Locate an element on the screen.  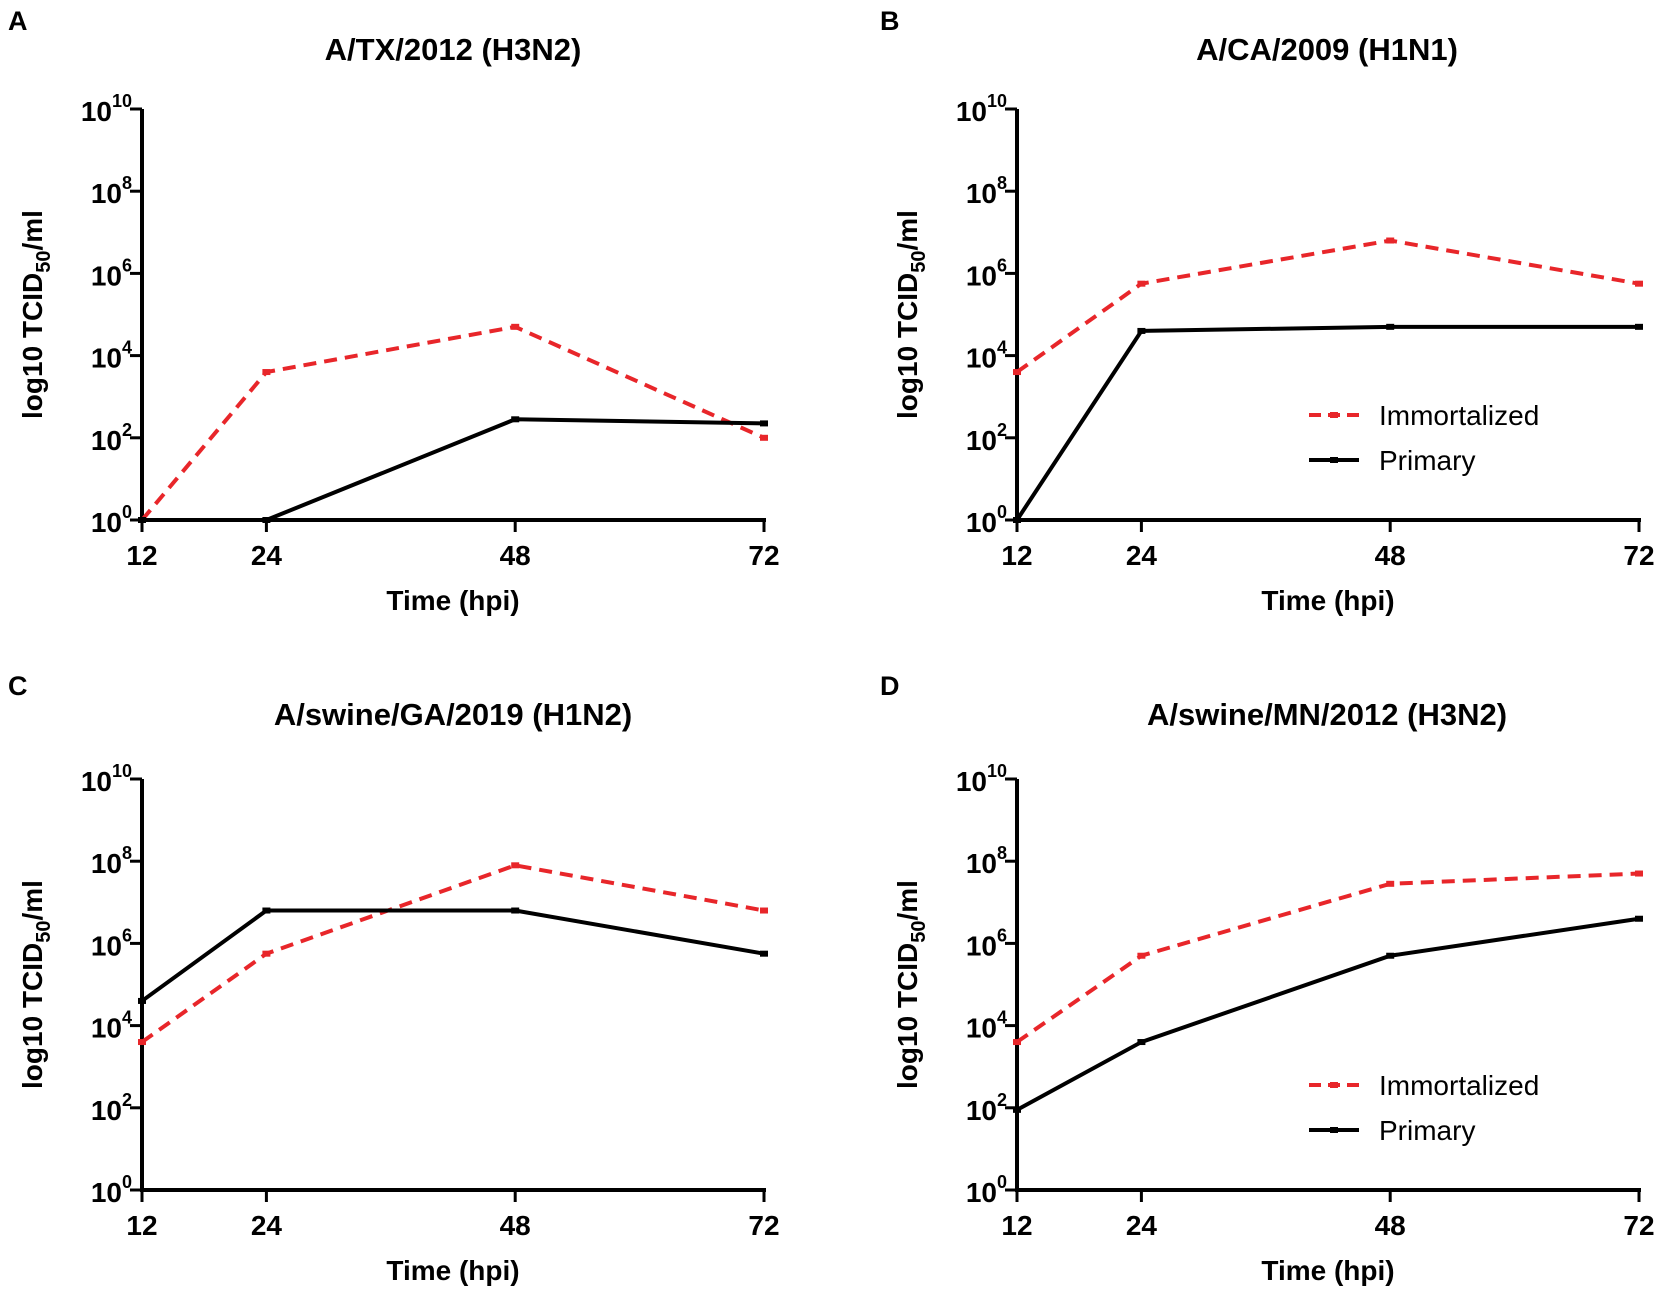
chart-title: A/swine/GA/2019 (H1N2) is located at coordinates (453, 714).